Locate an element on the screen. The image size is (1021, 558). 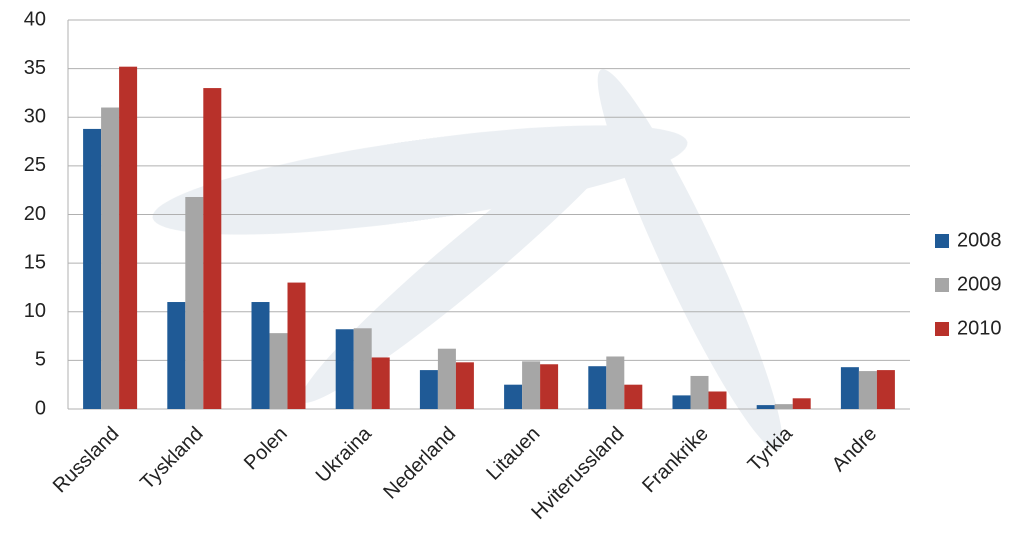
x-tick-label: Tyskland is located at coordinates (171, 458).